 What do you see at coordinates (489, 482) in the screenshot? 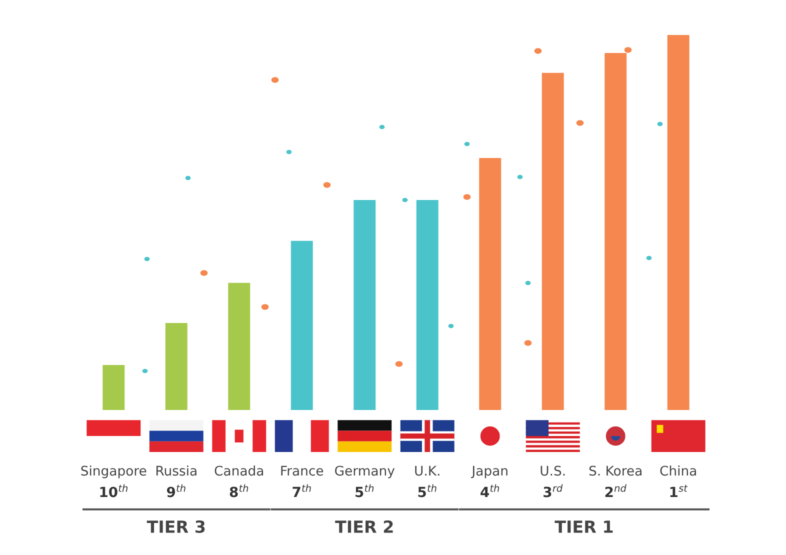
I see `x-tick-label: Japan 4$^{th}$` at bounding box center [489, 482].